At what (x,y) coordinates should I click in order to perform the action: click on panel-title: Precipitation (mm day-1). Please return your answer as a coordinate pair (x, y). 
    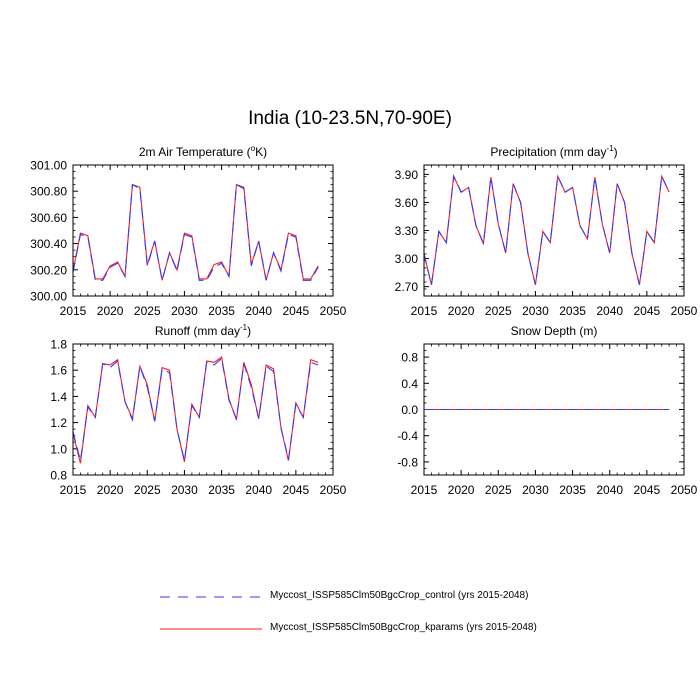
    Looking at the image, I should click on (553, 151).